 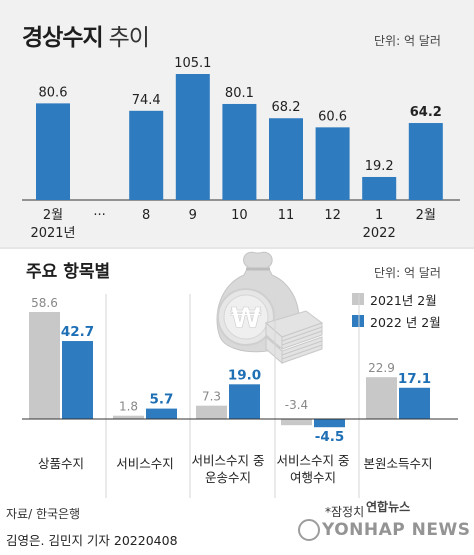 What do you see at coordinates (332, 116) in the screenshot?
I see `top-value-label: 60.6` at bounding box center [332, 116].